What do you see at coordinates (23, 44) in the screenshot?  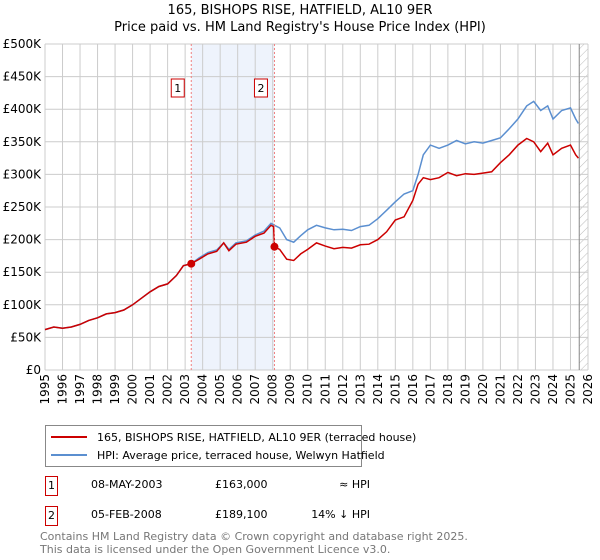 I see `y-tick-label: £500K` at bounding box center [23, 44].